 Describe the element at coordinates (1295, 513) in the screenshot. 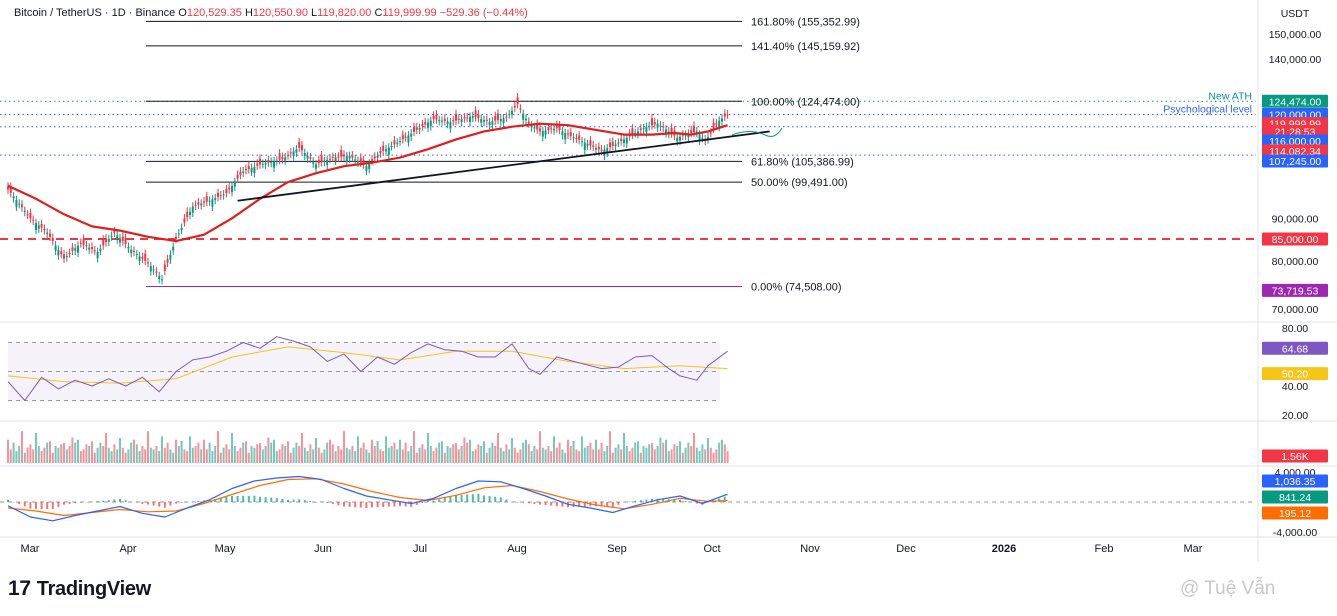

I see `macd-signal-value-label-bg` at that location.